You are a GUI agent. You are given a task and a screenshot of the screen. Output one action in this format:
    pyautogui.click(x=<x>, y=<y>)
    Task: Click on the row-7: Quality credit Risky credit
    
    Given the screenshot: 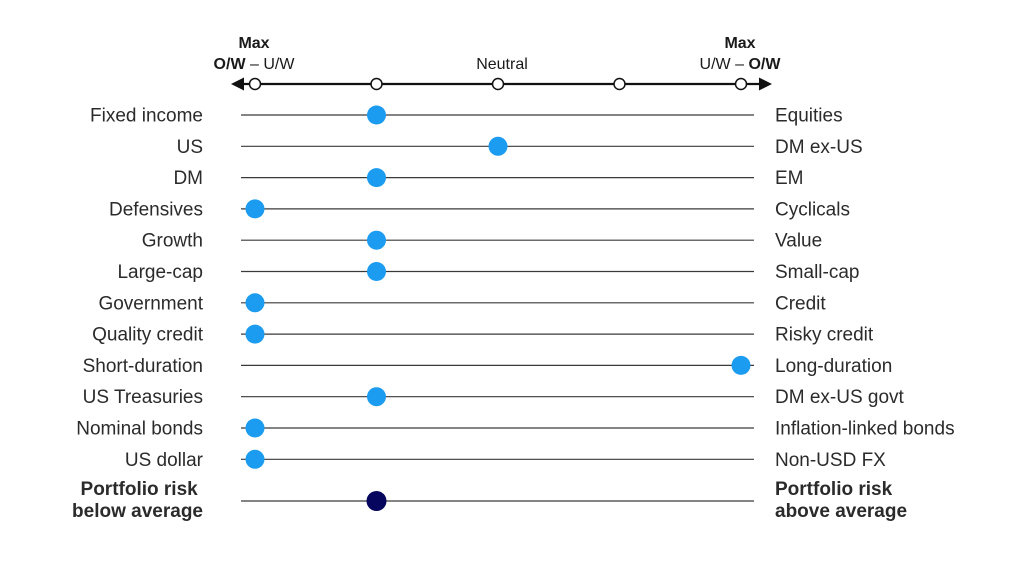 What is the action you would take?
    pyautogui.click(x=483, y=335)
    